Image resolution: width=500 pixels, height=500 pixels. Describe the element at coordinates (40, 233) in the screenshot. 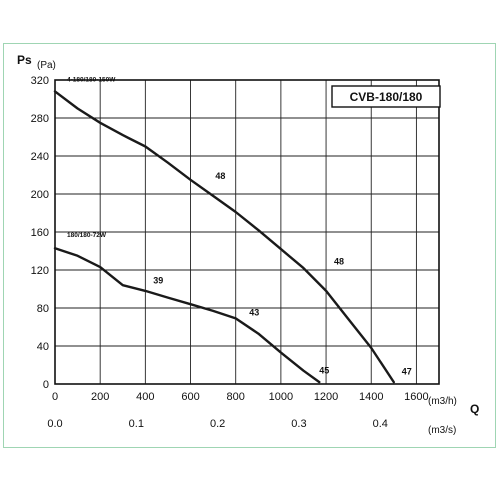

I see `y-tick-label: 160` at that location.